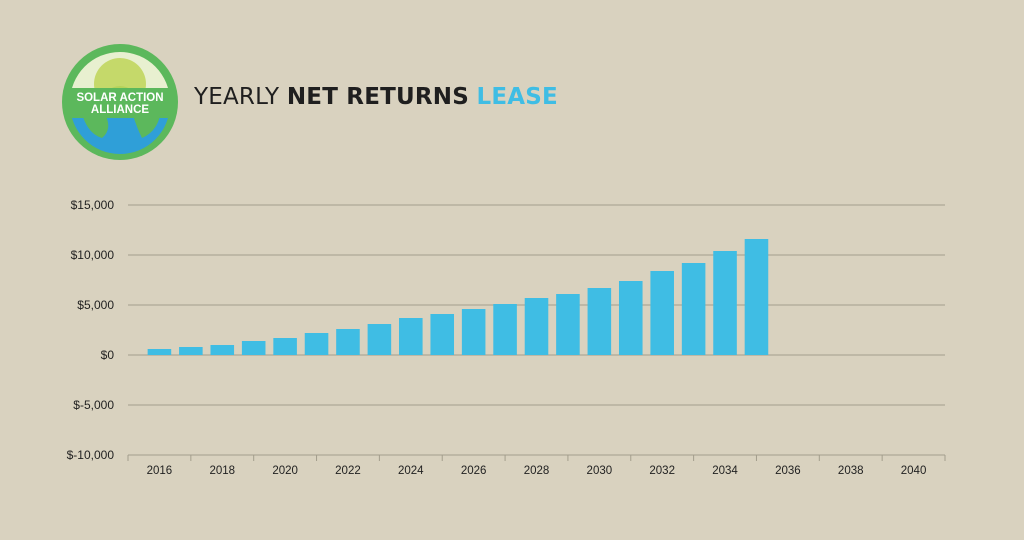 Image resolution: width=1024 pixels, height=540 pixels. Describe the element at coordinates (93, 205) in the screenshot. I see `y-tick-label: $15,000` at that location.